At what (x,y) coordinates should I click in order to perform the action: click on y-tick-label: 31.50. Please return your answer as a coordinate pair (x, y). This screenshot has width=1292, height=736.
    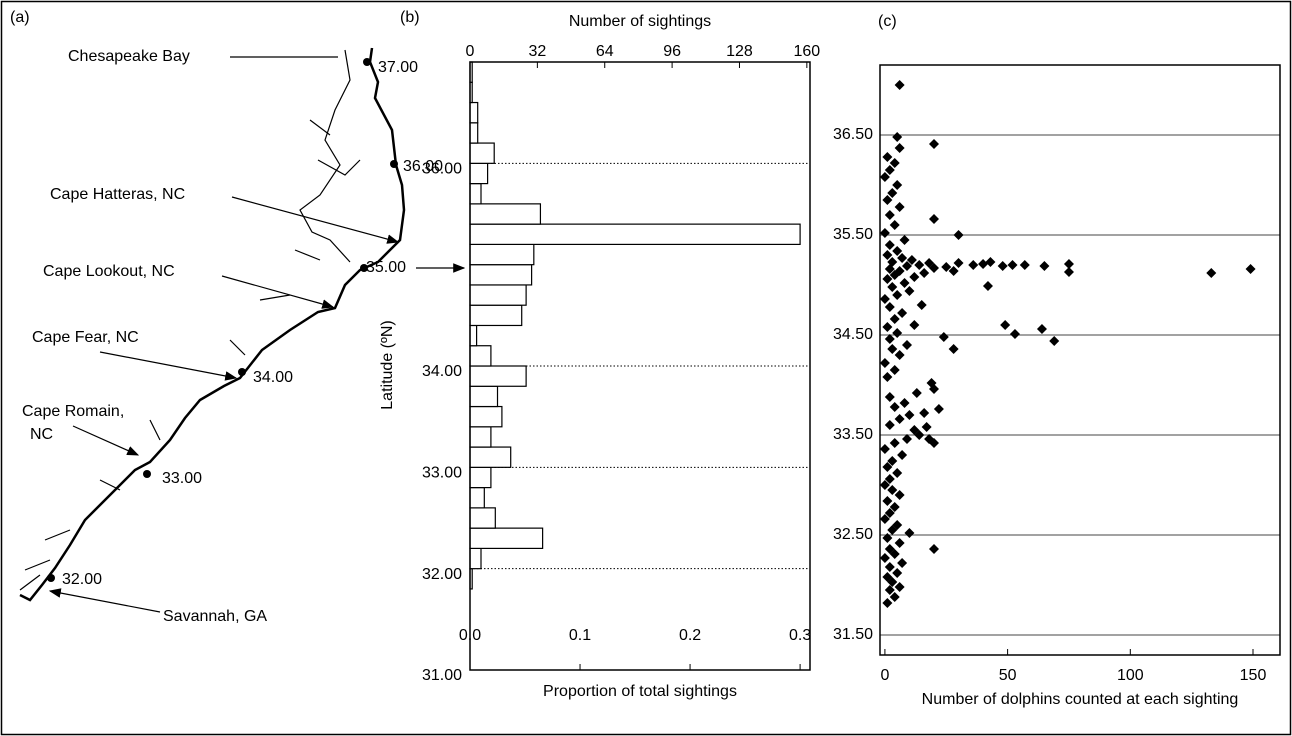
    Looking at the image, I should click on (853, 634).